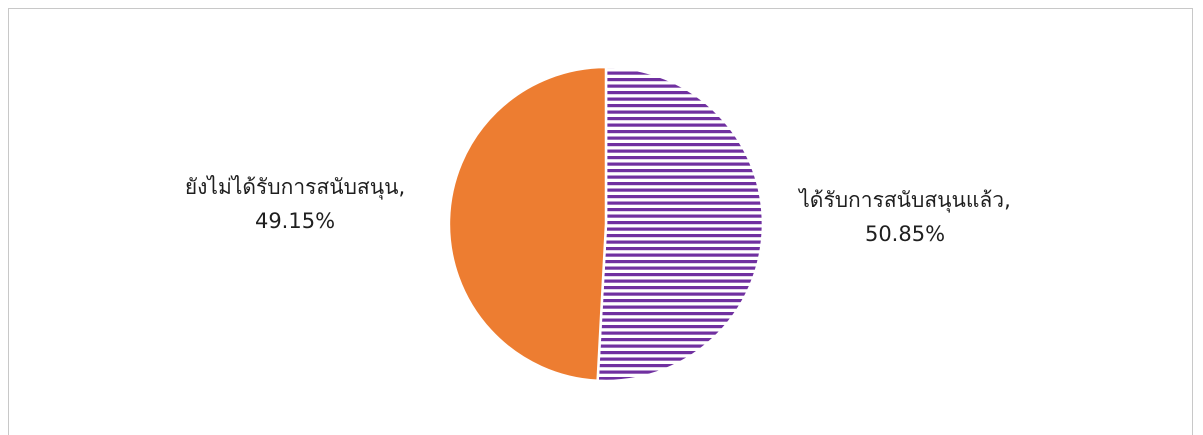 This screenshot has width=1203, height=435. Describe the element at coordinates (295, 221) in the screenshot. I see `data-label-not-supported-value: 49.15%` at that location.